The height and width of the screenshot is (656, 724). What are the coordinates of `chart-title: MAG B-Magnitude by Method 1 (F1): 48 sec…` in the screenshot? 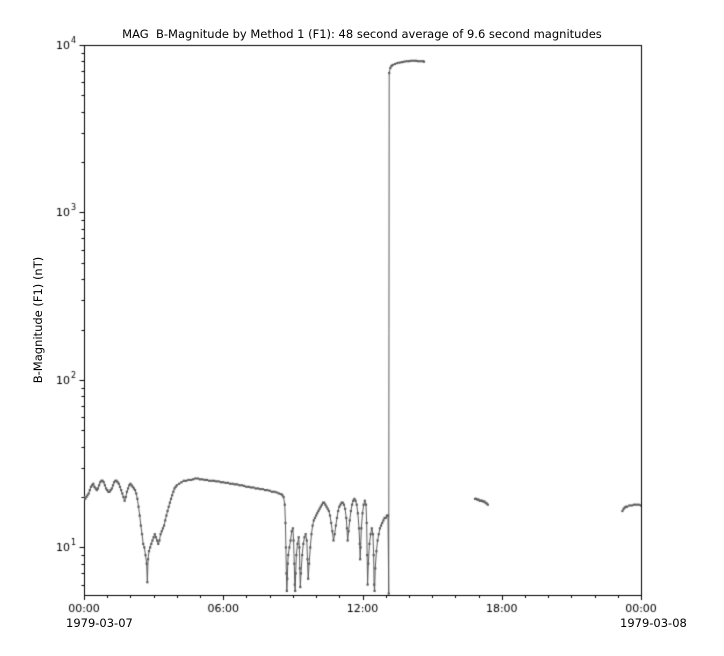 It's located at (362, 34).